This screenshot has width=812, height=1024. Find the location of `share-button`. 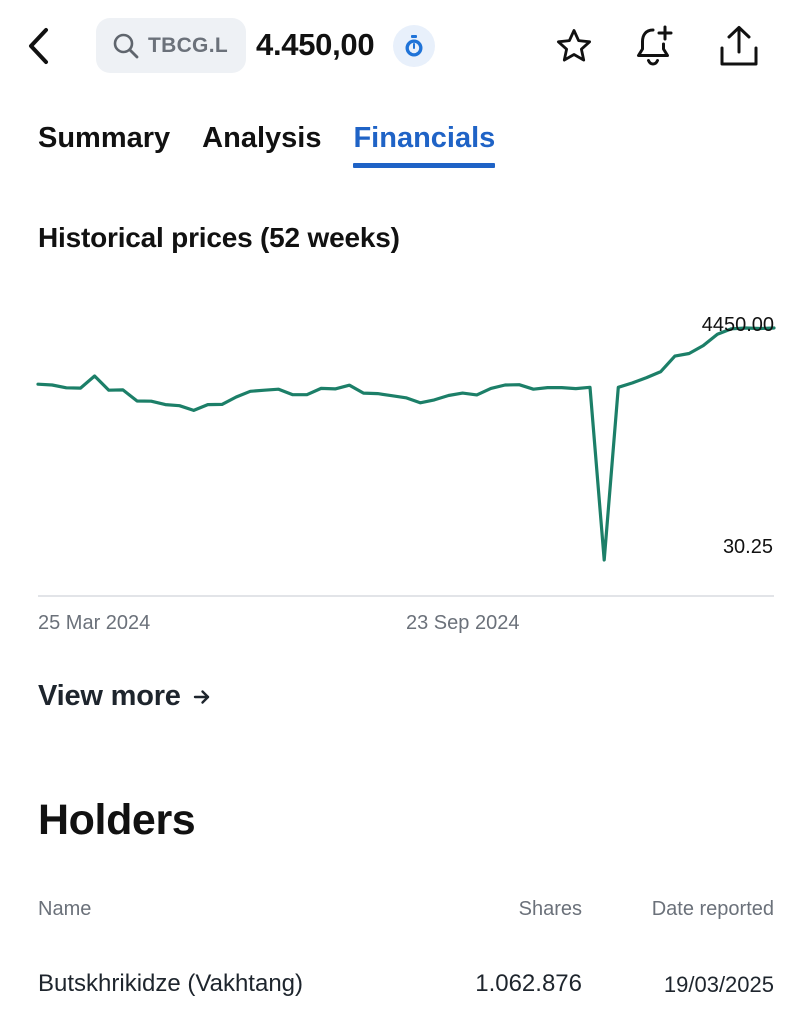

share-button is located at coordinates (739, 46).